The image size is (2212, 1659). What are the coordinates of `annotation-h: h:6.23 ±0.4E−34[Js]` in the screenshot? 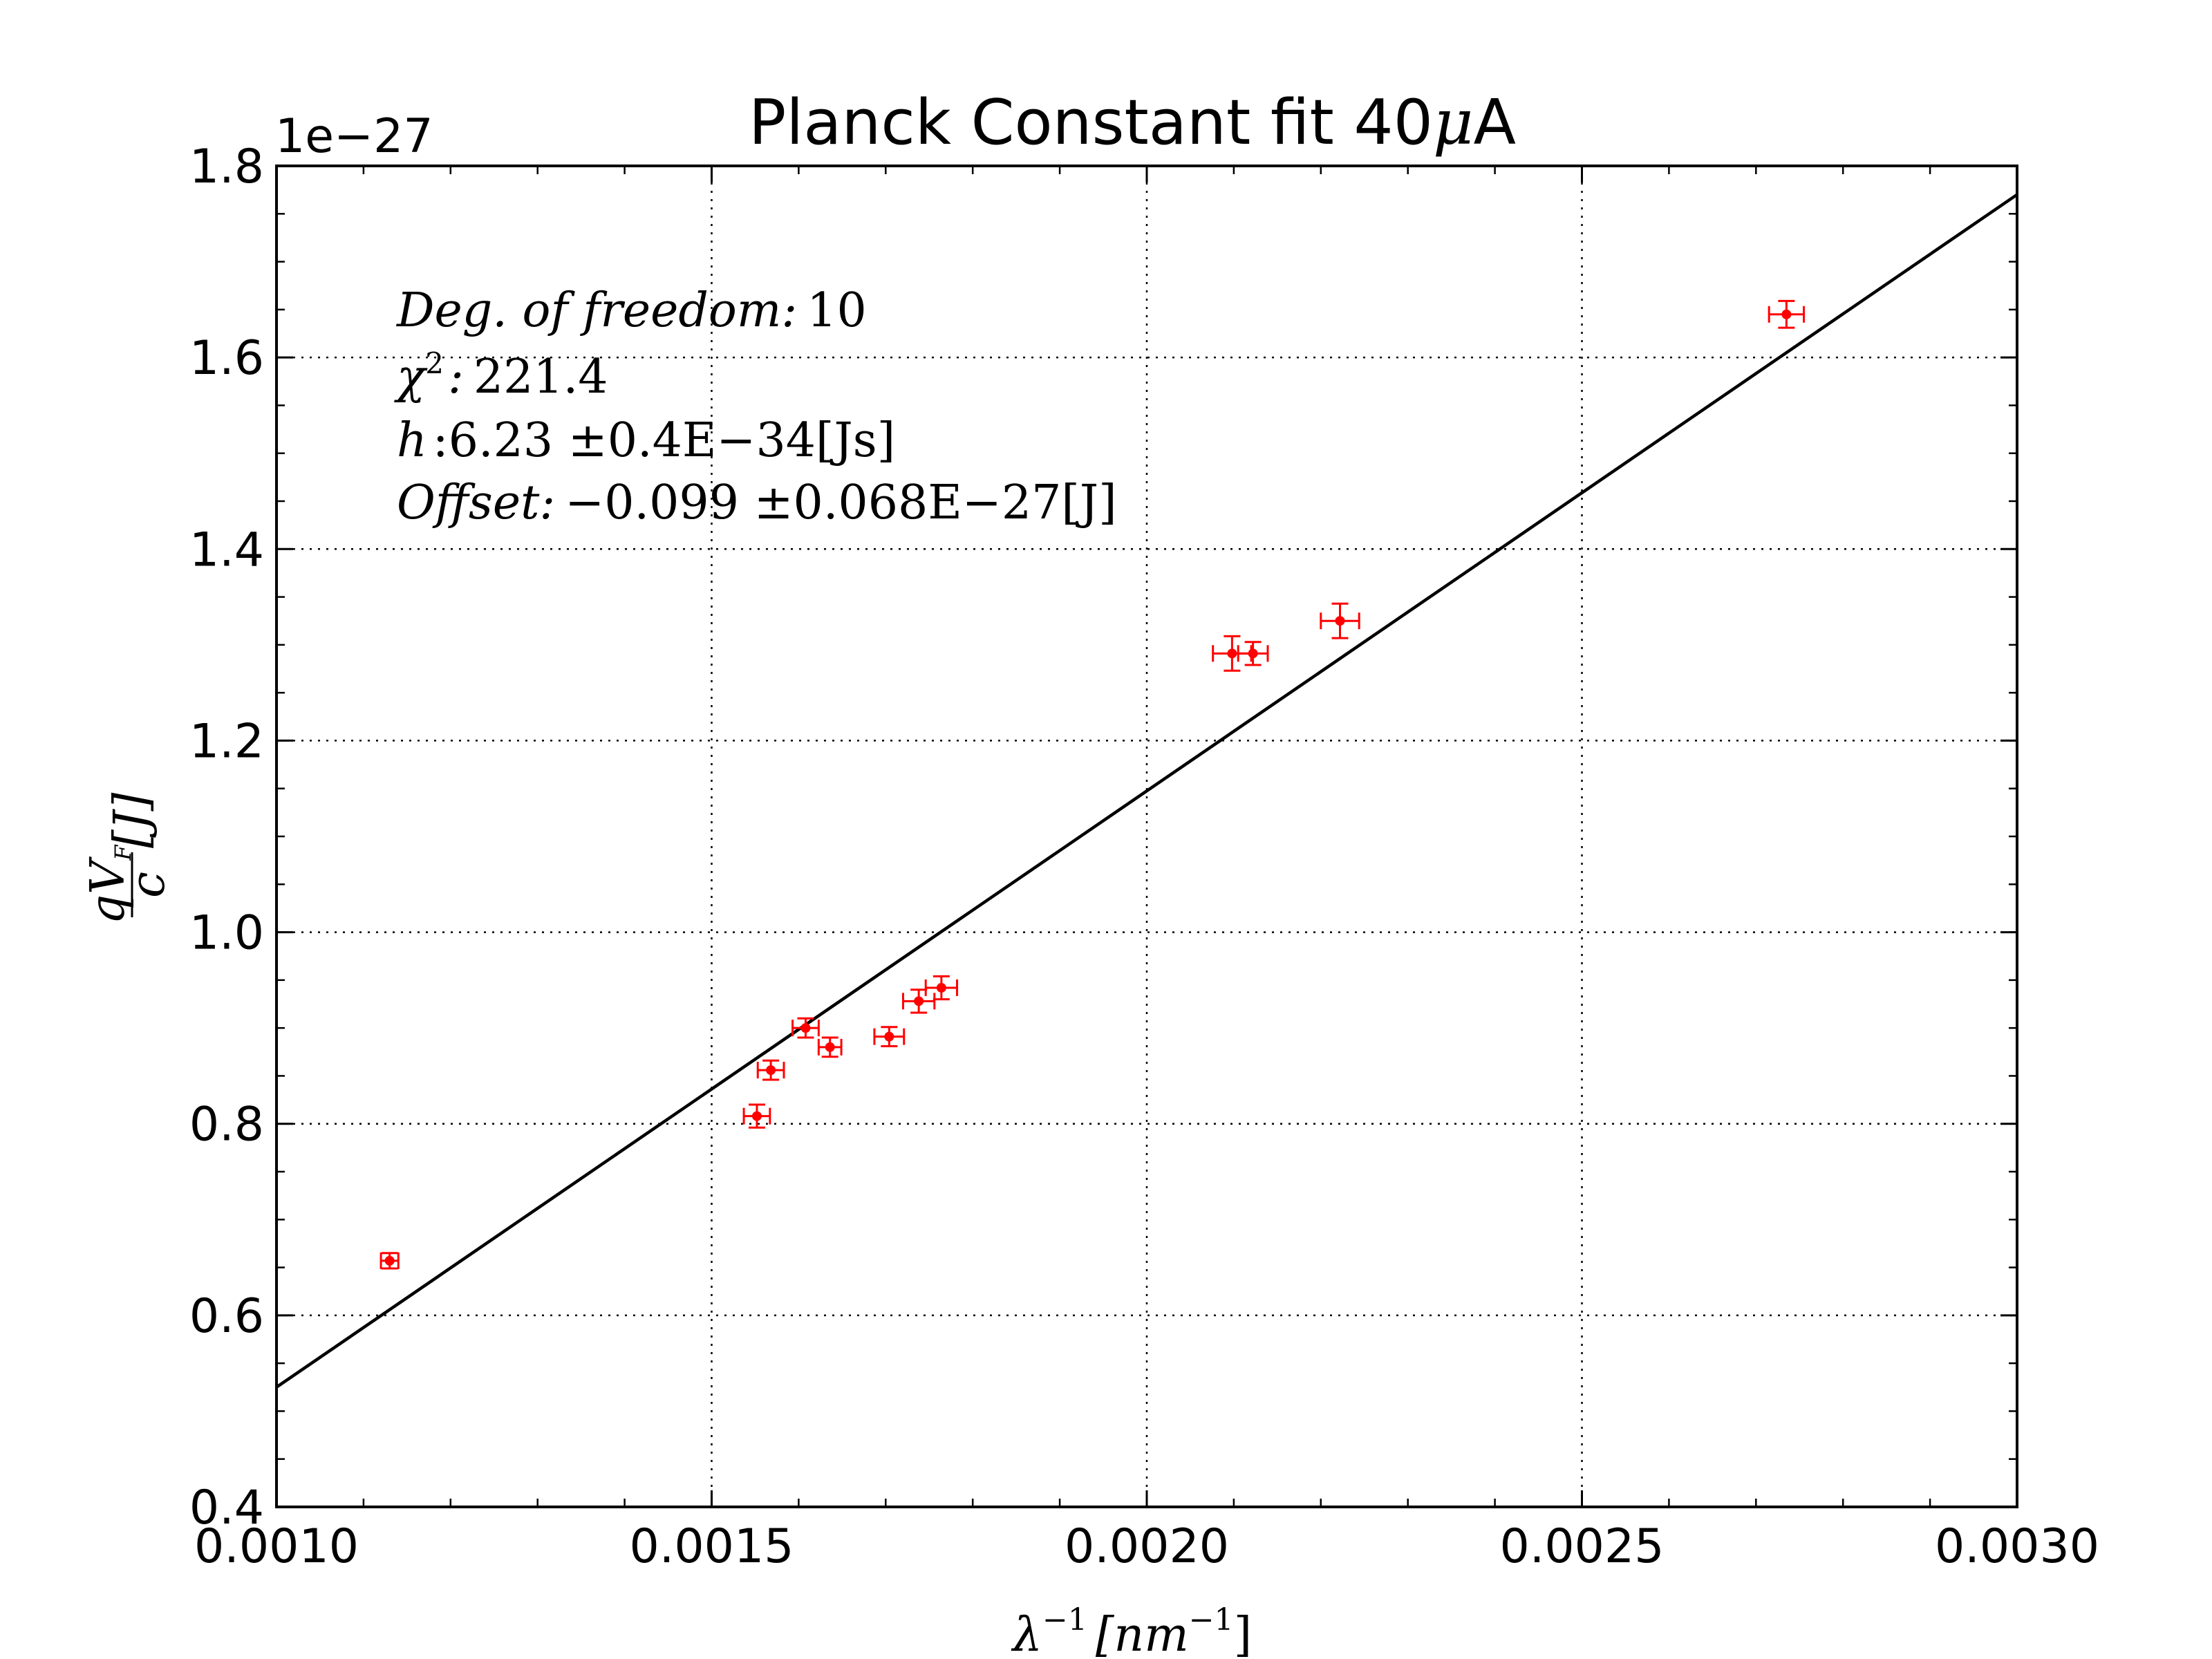 It's located at (646, 440).